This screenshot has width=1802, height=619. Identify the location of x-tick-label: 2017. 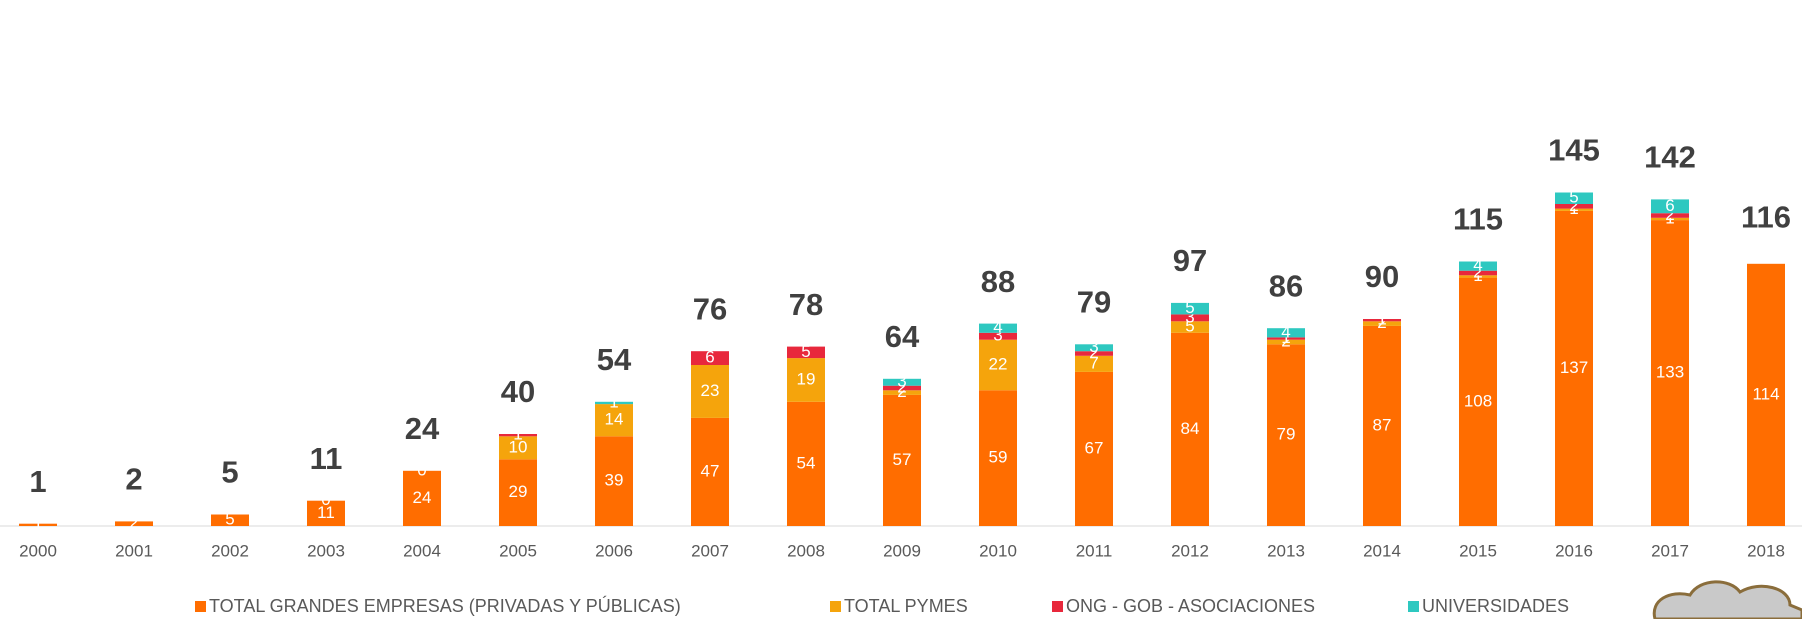
(1670, 550).